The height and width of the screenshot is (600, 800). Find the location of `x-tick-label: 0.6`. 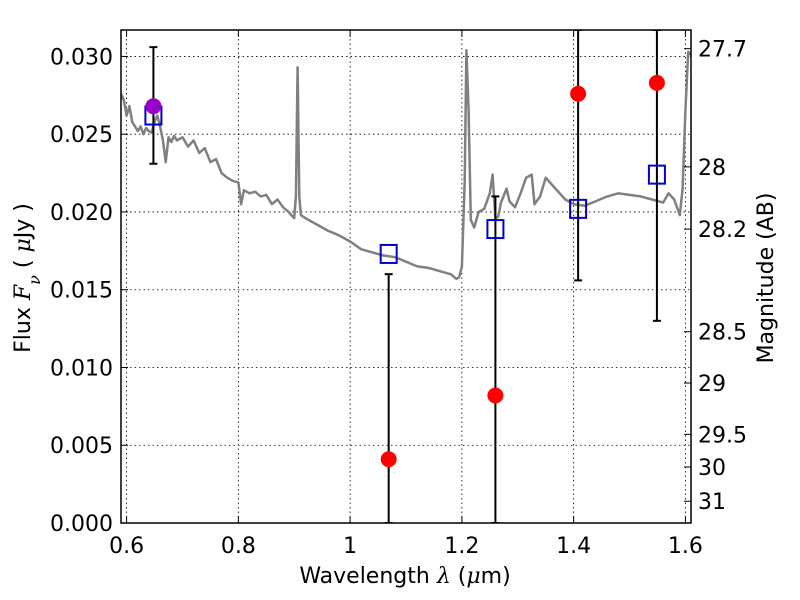

x-tick-label: 0.6 is located at coordinates (126, 546).